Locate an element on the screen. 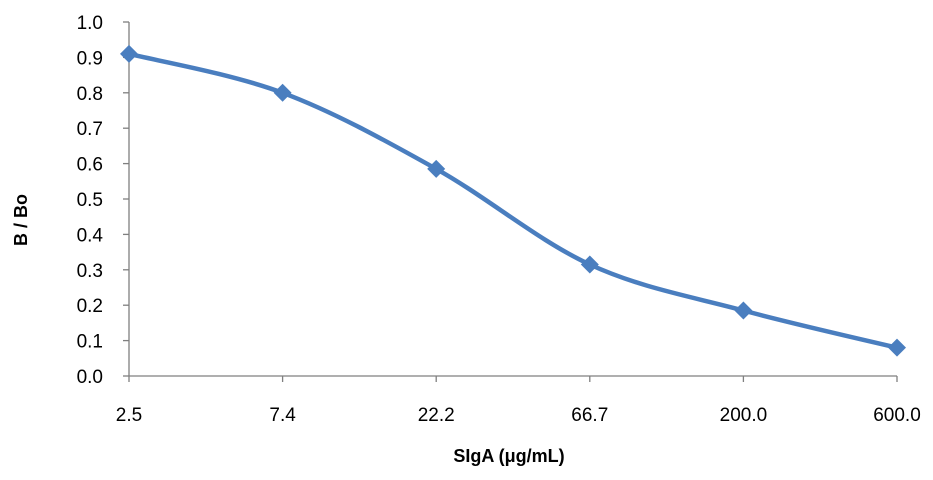  y-axis-ticks: 0.0 0.1 0.2 0.3 0.4 0.5 0.6 0.7 0.8 0.9 1.0 is located at coordinates (103, 200).